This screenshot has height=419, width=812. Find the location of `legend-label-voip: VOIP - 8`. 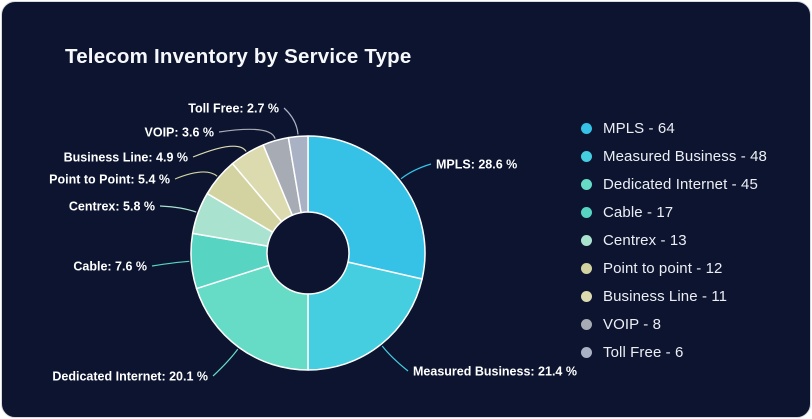

legend-label-voip: VOIP - 8 is located at coordinates (632, 324).